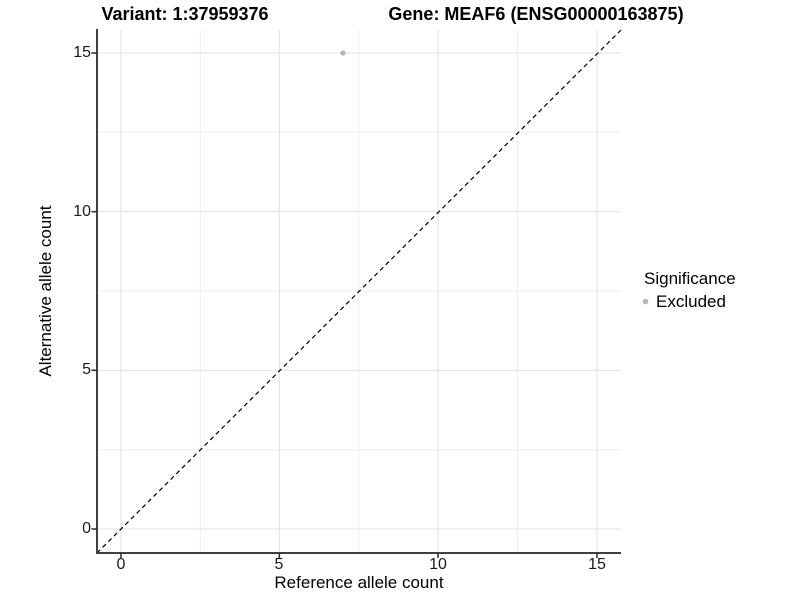 The width and height of the screenshot is (800, 600). Describe the element at coordinates (359, 555) in the screenshot. I see `x-tick-marks` at that location.